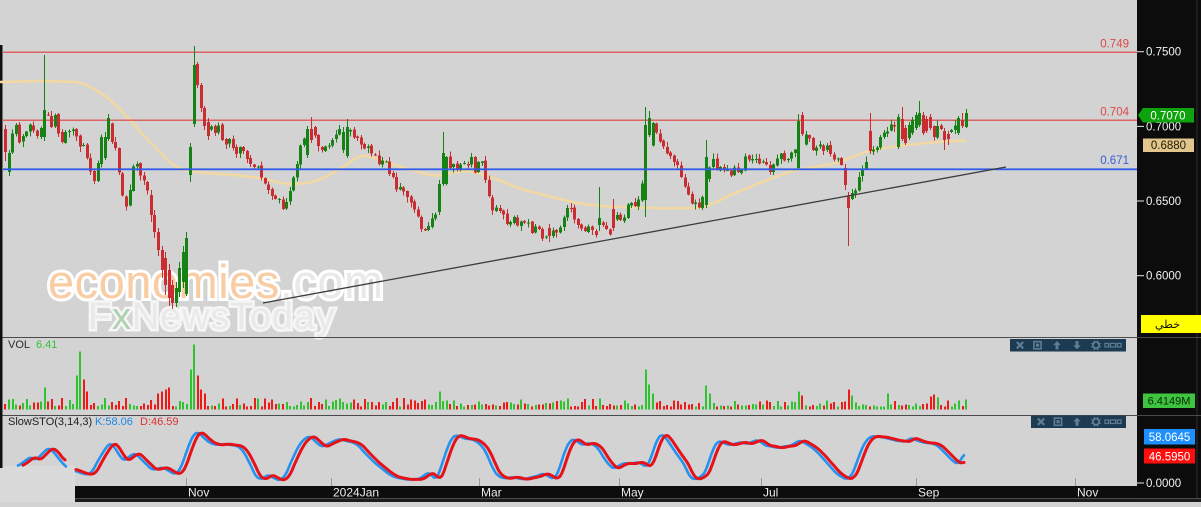 The height and width of the screenshot is (507, 1201). Describe the element at coordinates (216, 281) in the screenshot. I see `svg-text: economies.com` at that location.